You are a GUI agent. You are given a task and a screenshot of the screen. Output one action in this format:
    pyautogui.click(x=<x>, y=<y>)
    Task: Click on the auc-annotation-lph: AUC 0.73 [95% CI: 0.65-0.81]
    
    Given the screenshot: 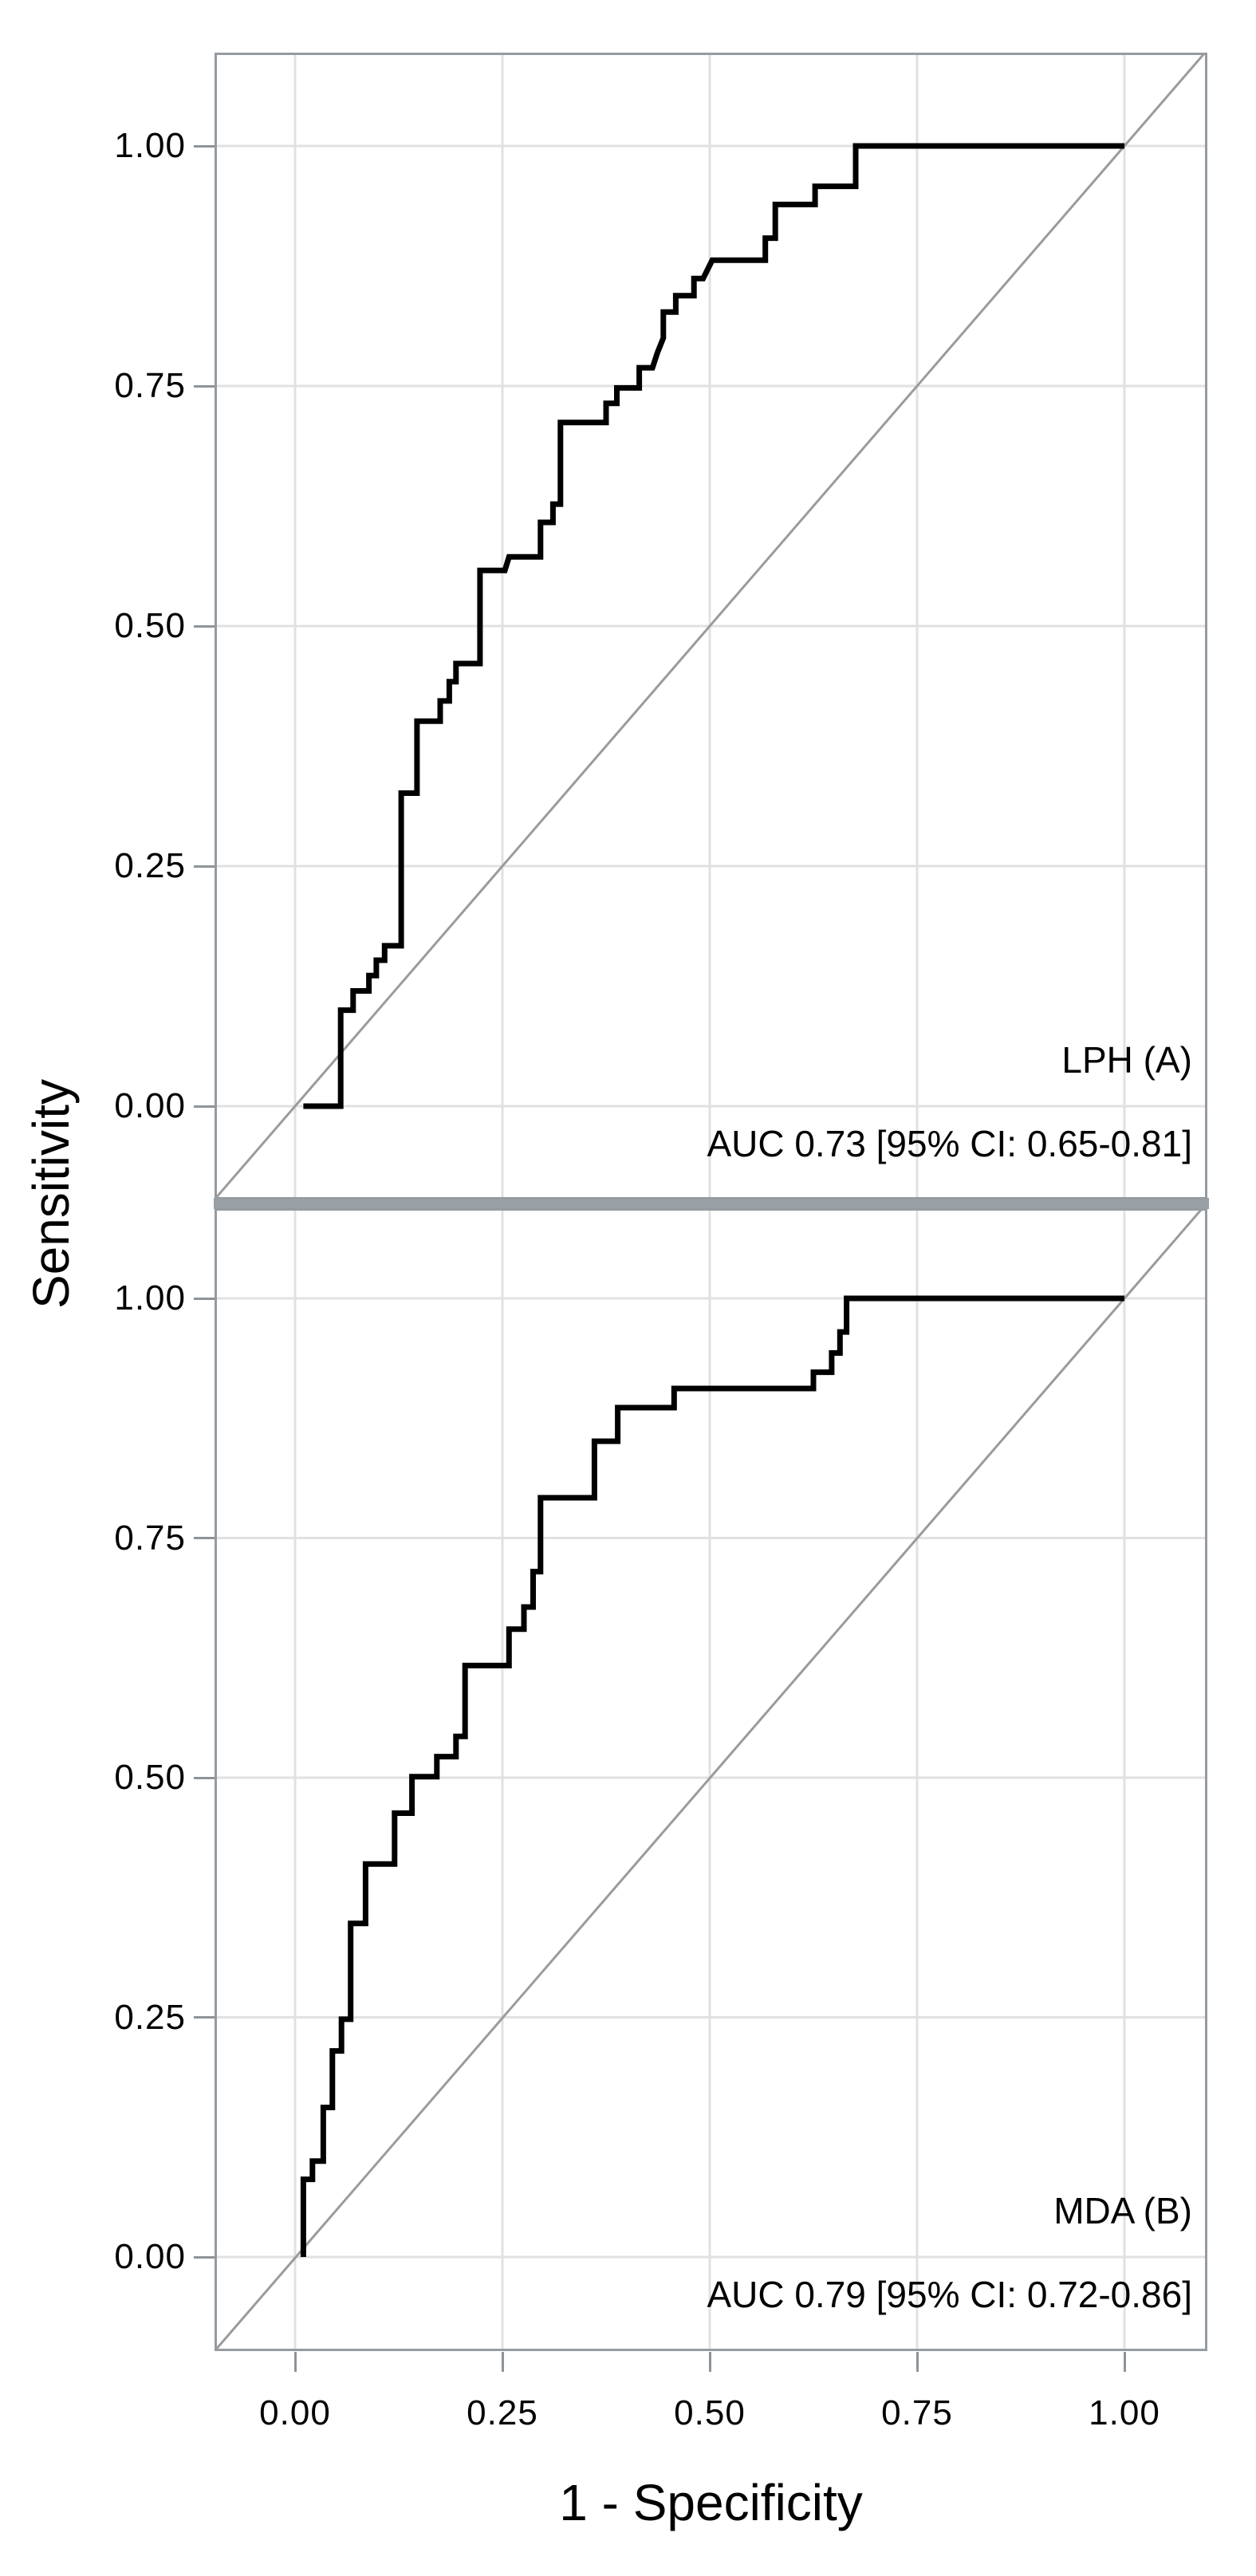 What is the action you would take?
    pyautogui.click(x=949, y=1143)
    